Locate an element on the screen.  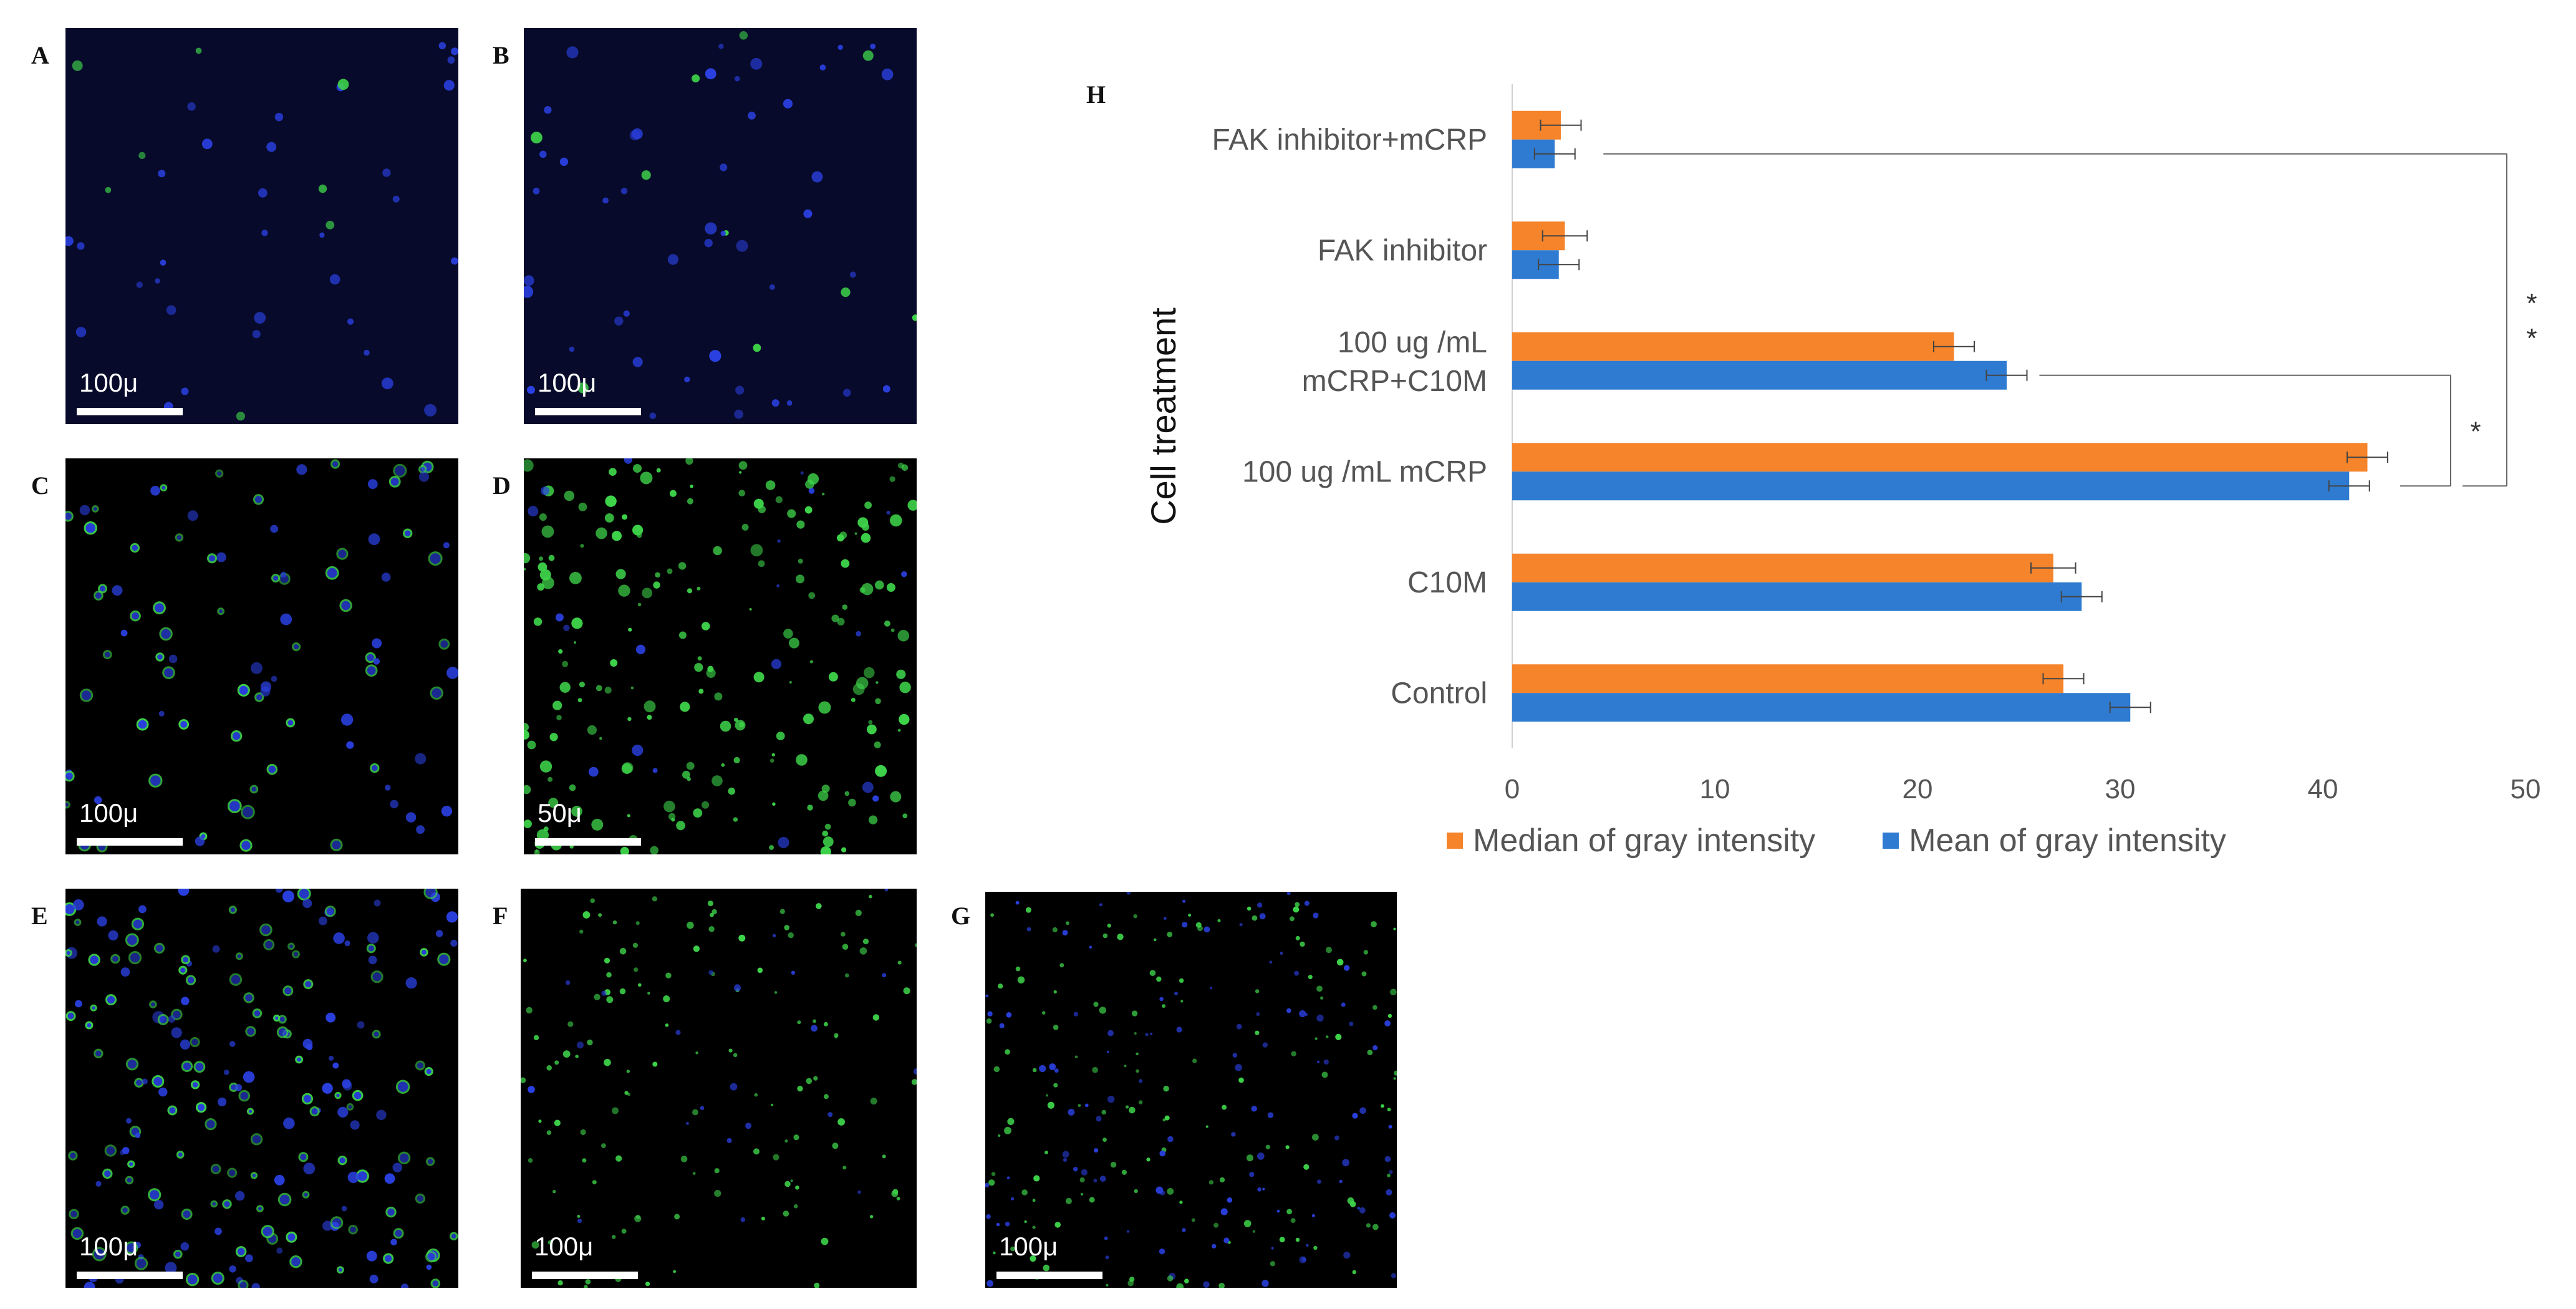
legend-item-mean: Mean of gray intensity is located at coordinates (2054, 841).